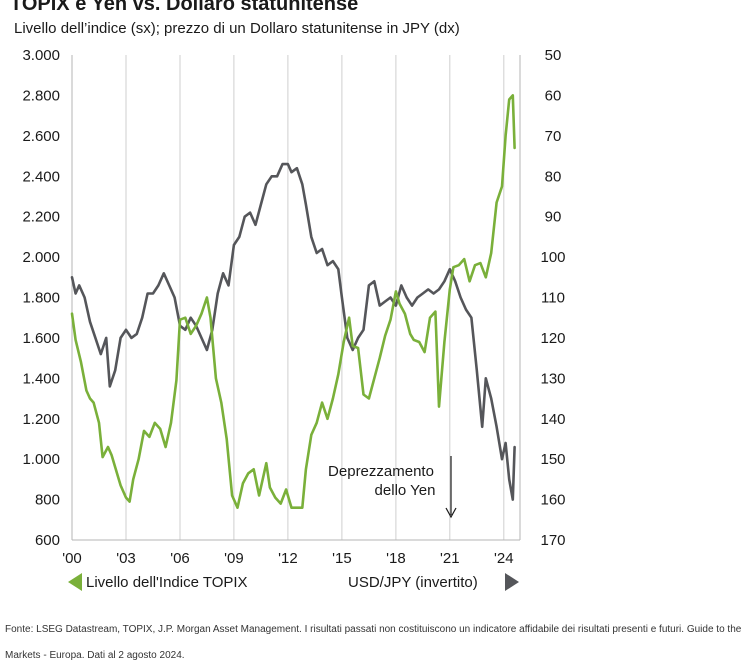 The image size is (751, 669). What do you see at coordinates (41, 378) in the screenshot?
I see `left-y-tick-label: 1.400` at bounding box center [41, 378].